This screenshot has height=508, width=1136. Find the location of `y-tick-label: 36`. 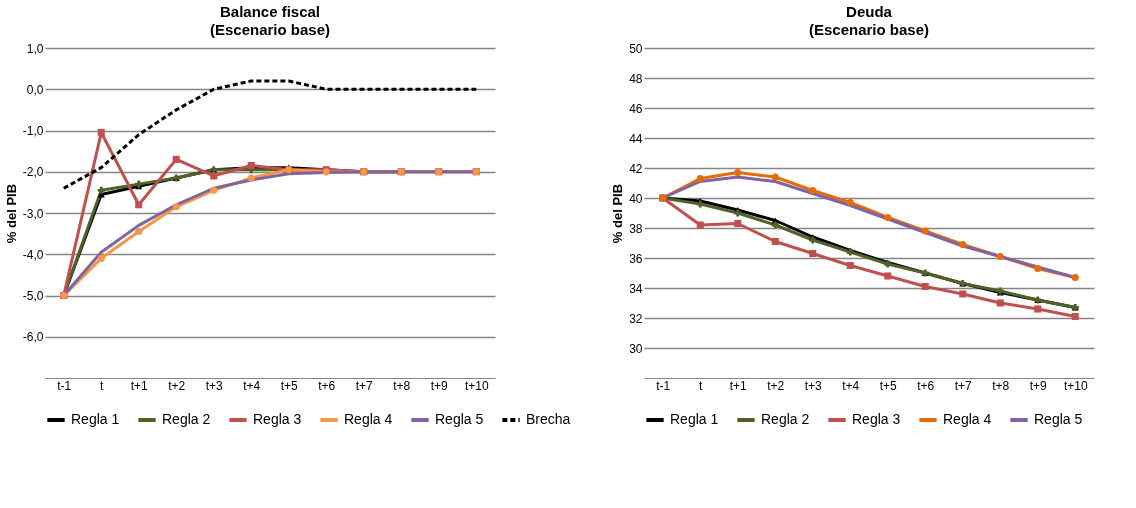

y-tick-label: 36 is located at coordinates (636, 258).